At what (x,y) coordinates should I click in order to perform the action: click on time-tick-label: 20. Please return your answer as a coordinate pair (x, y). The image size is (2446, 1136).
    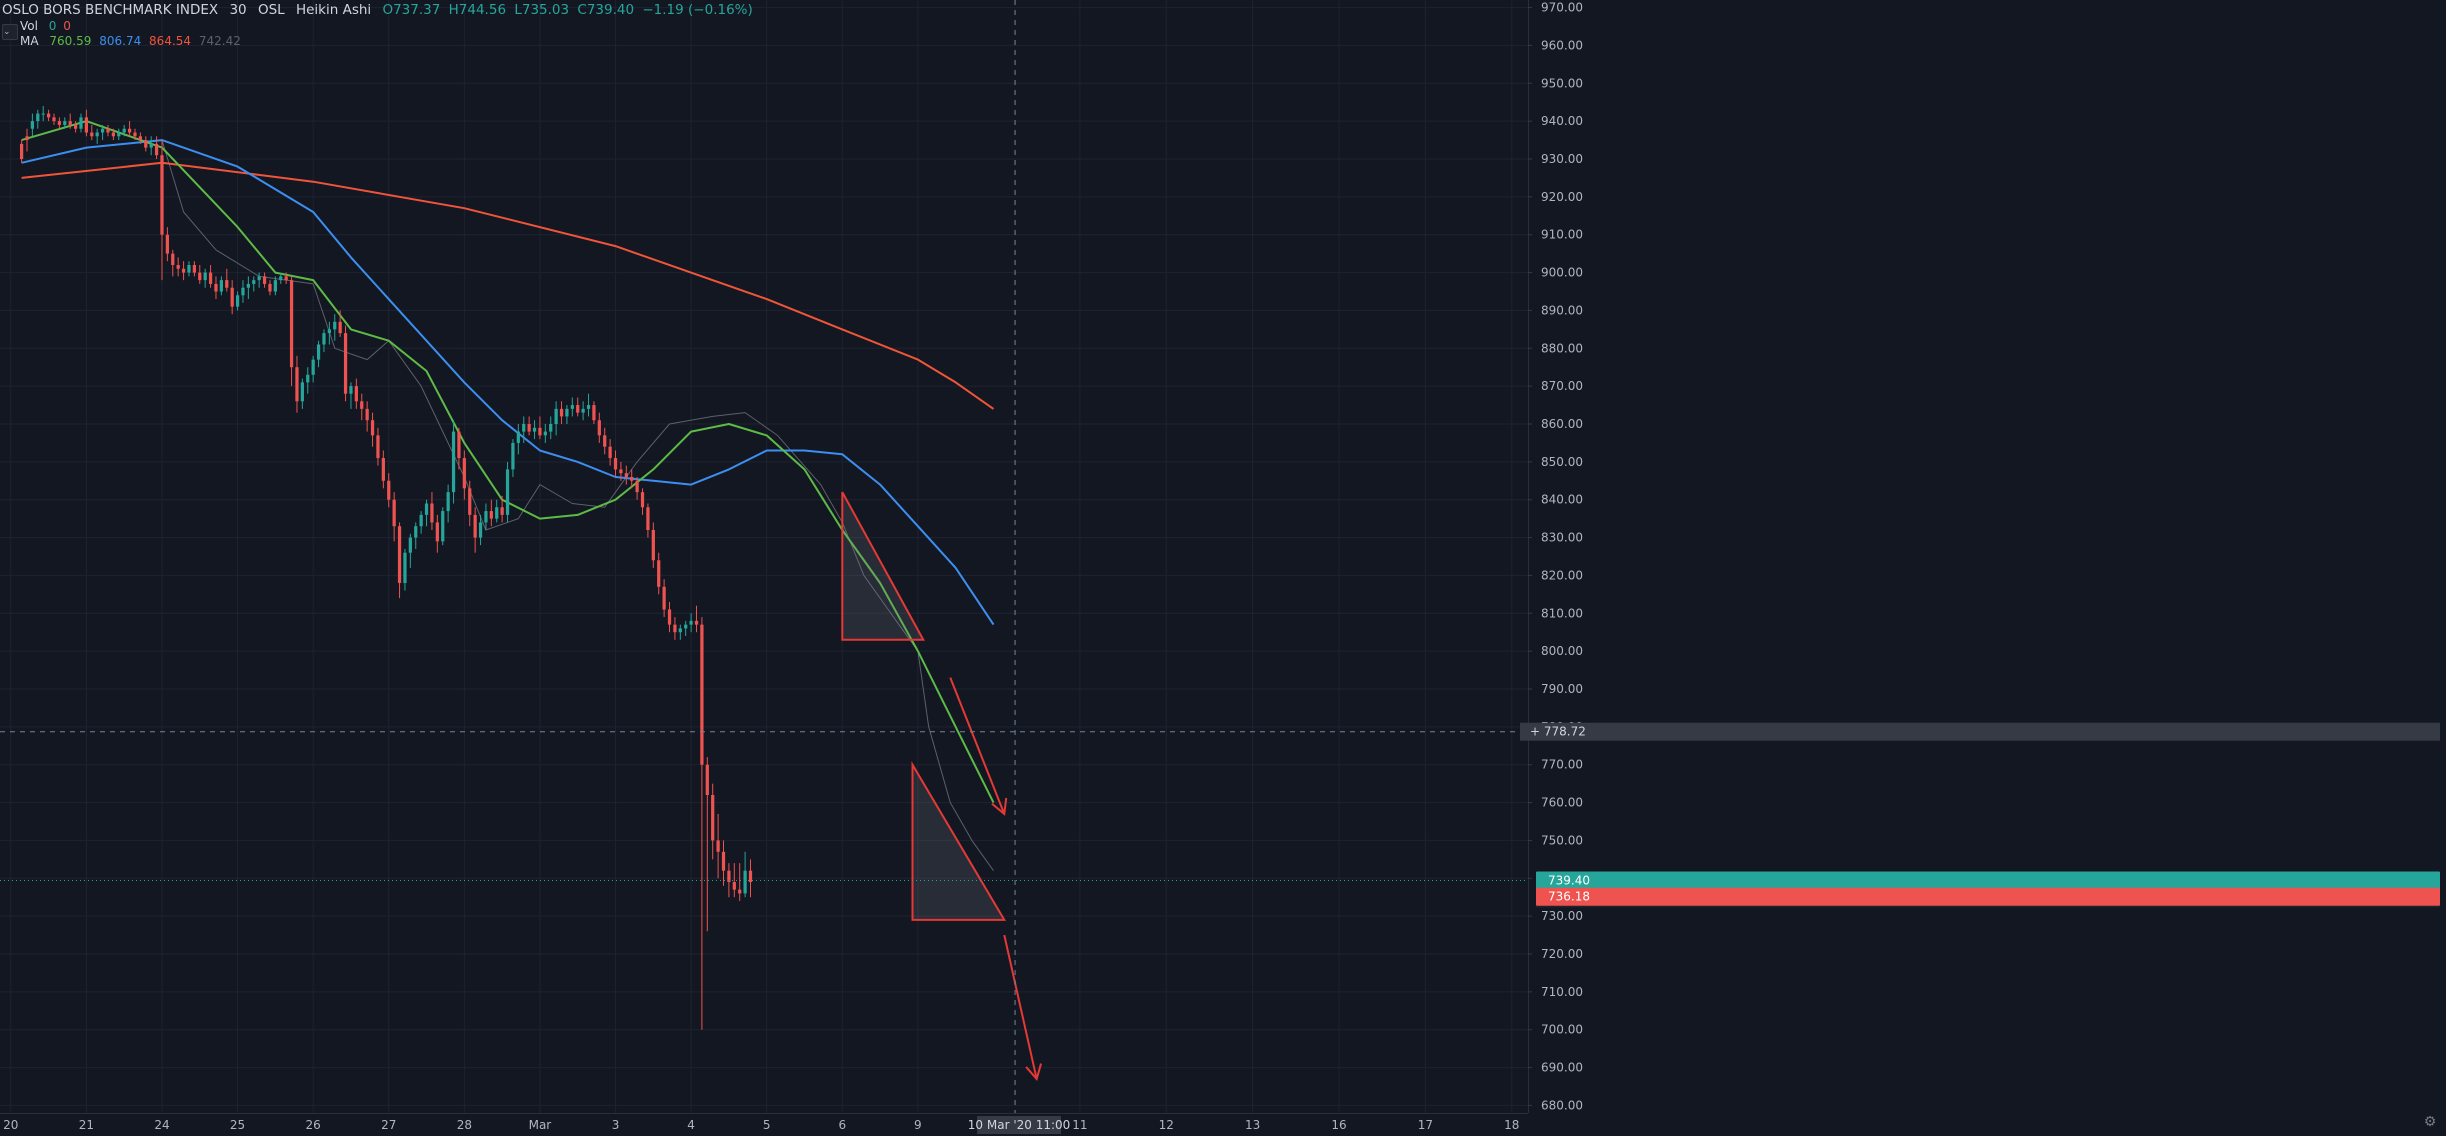
    Looking at the image, I should click on (10, 1125).